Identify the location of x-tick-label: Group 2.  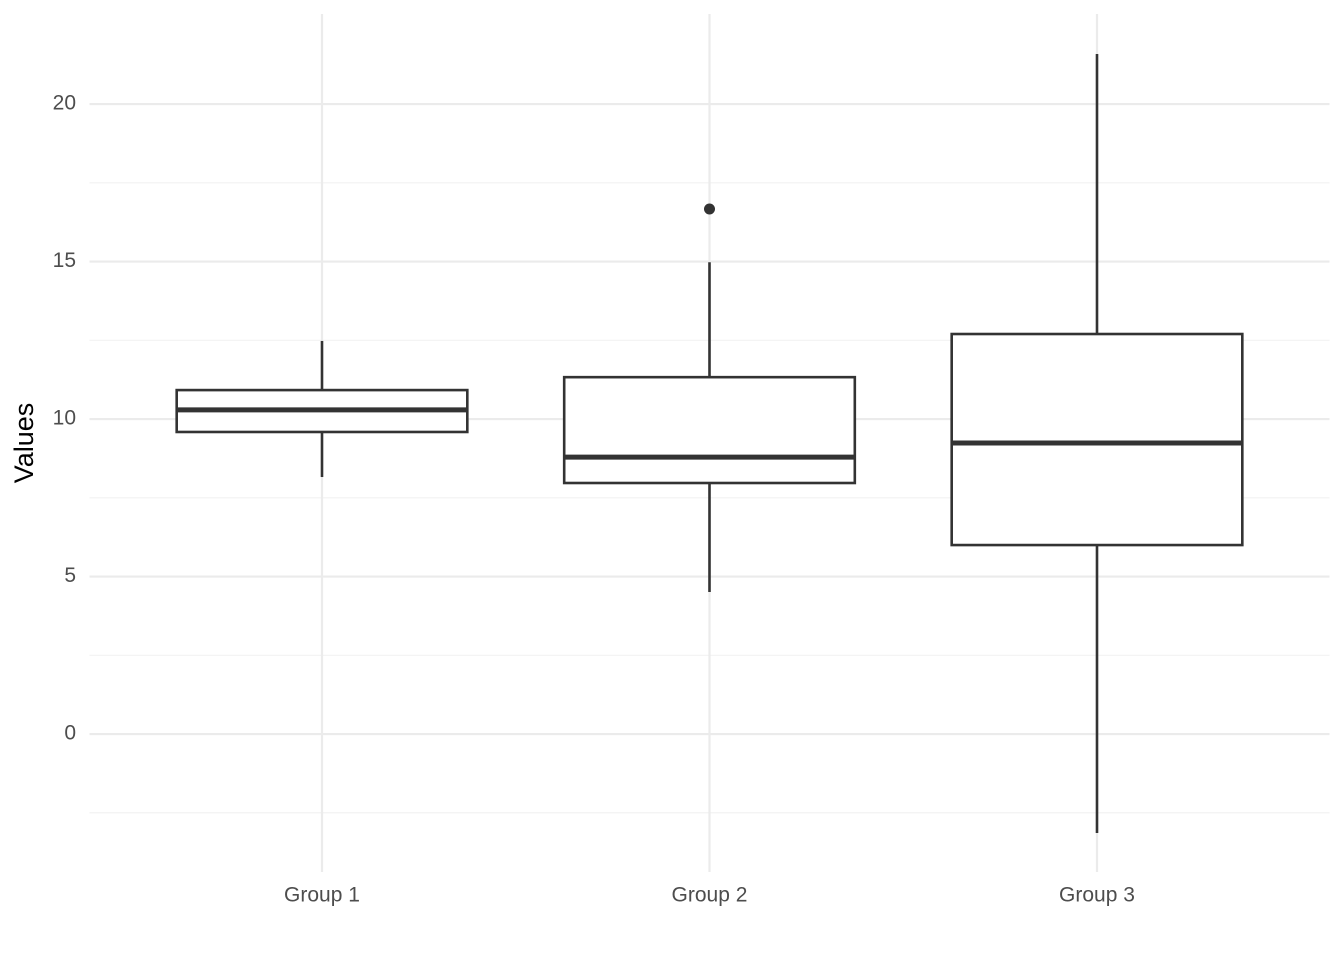
(710, 895).